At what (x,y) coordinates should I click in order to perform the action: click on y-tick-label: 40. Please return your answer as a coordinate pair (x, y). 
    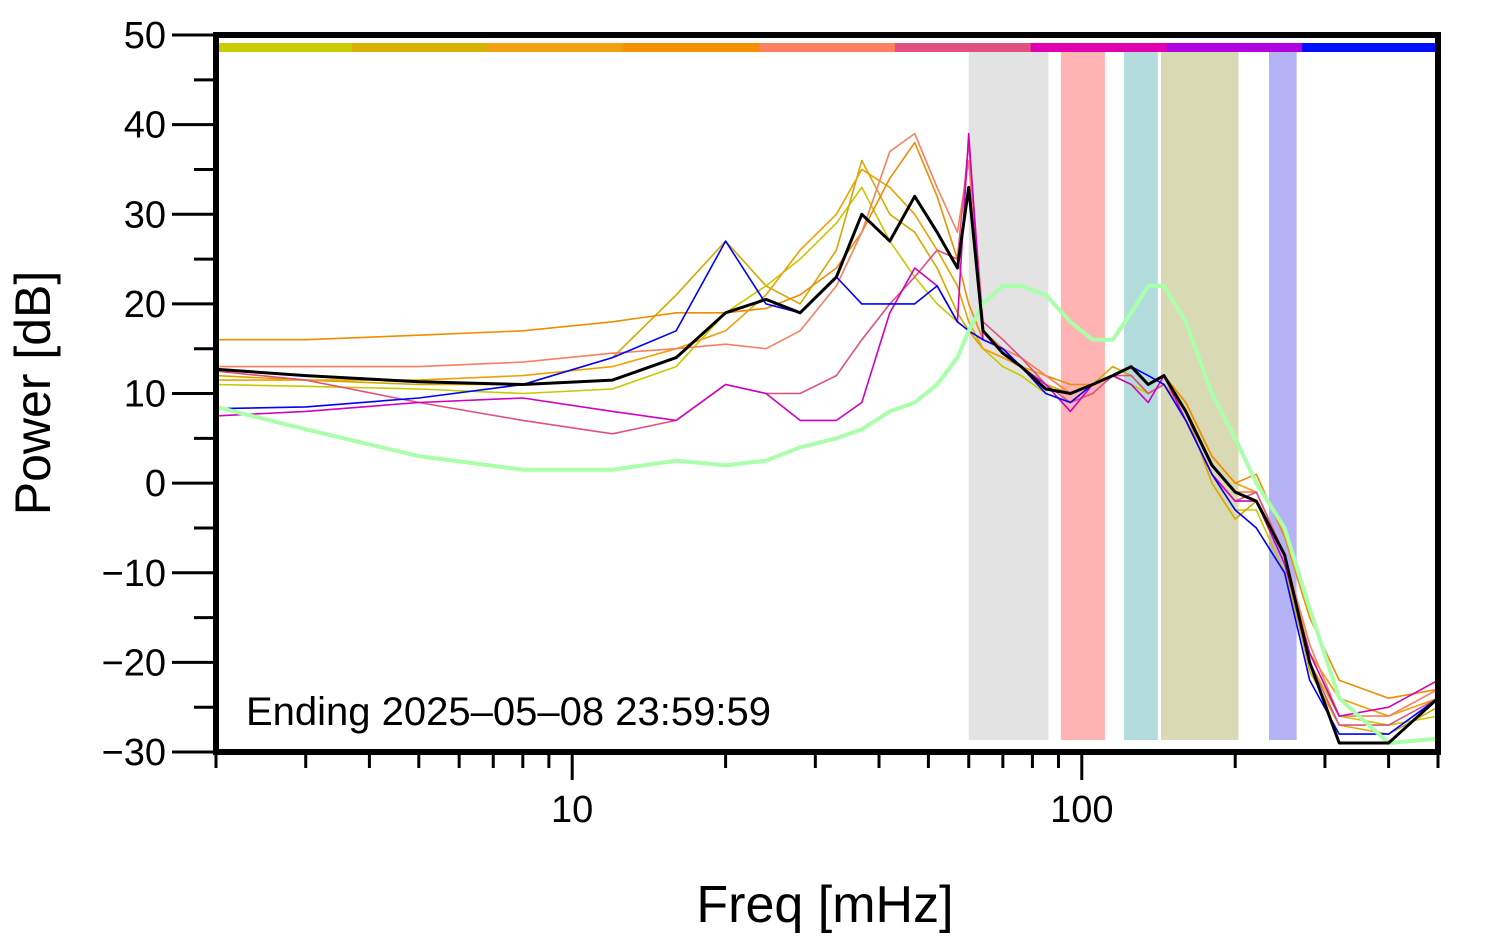
    Looking at the image, I should click on (145, 126).